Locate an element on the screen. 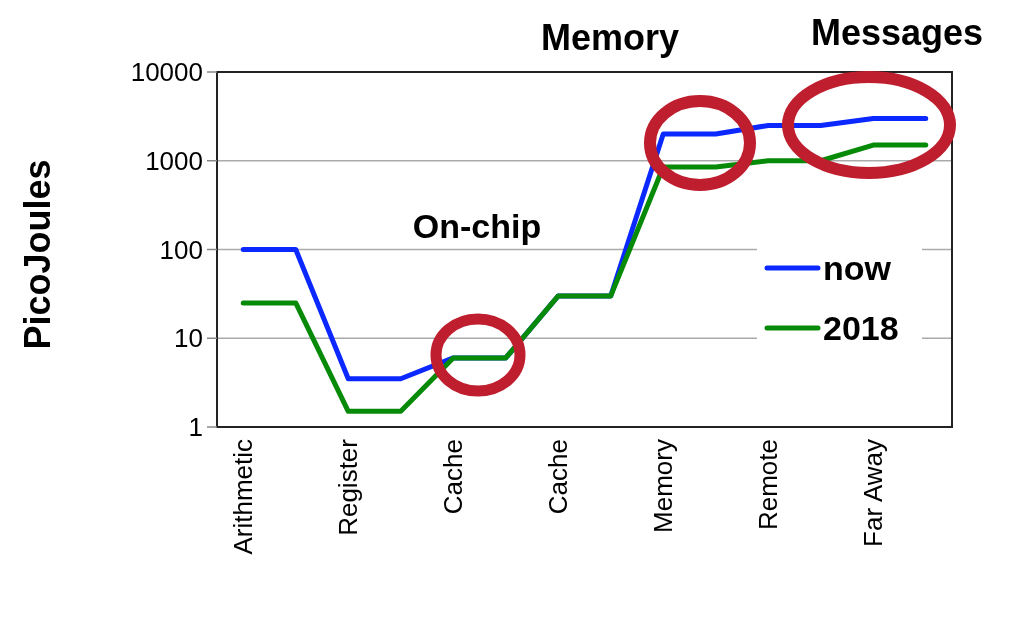 This screenshot has height=630, width=1019. x-tick-label: Register is located at coordinates (348, 487).